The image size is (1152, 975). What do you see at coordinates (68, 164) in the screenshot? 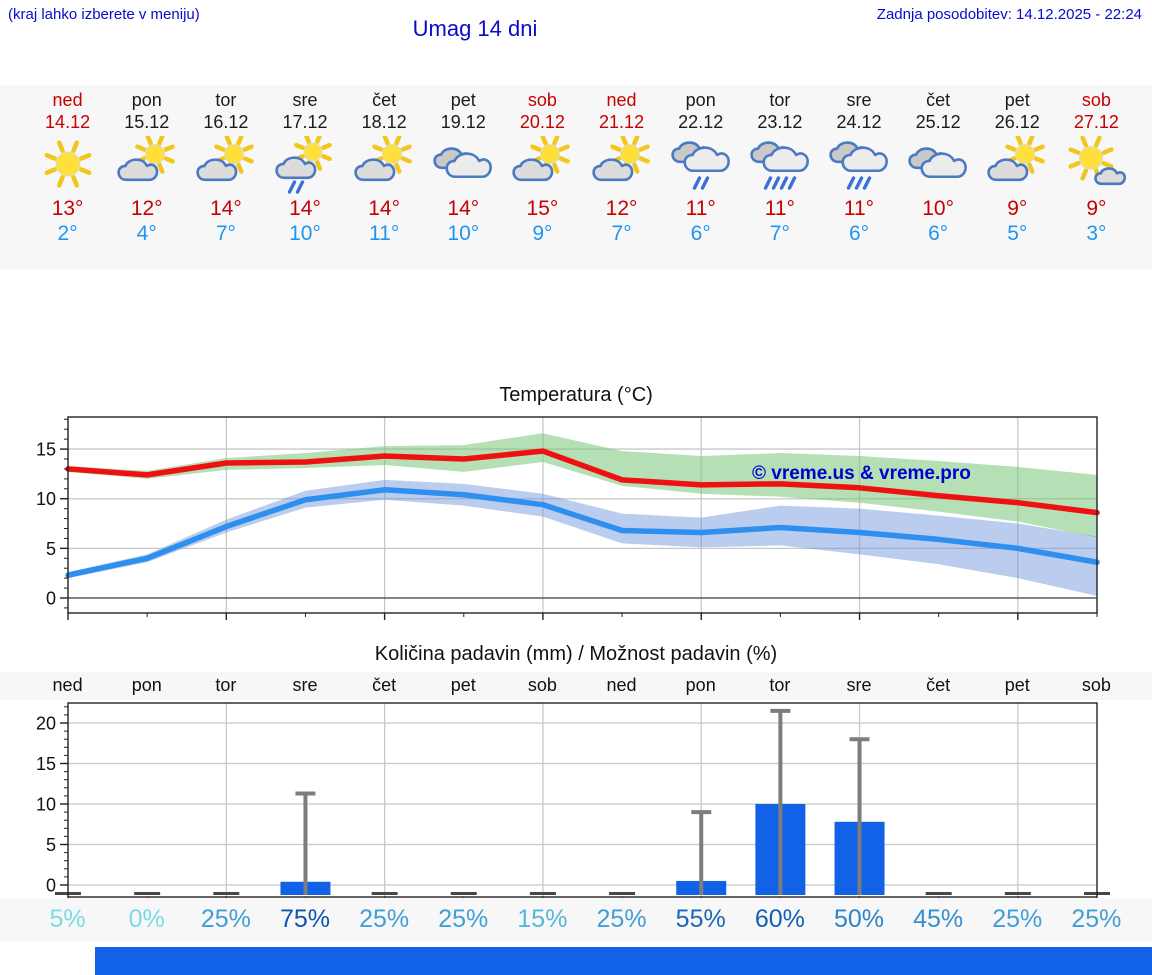
I see `sunny-icon` at bounding box center [68, 164].